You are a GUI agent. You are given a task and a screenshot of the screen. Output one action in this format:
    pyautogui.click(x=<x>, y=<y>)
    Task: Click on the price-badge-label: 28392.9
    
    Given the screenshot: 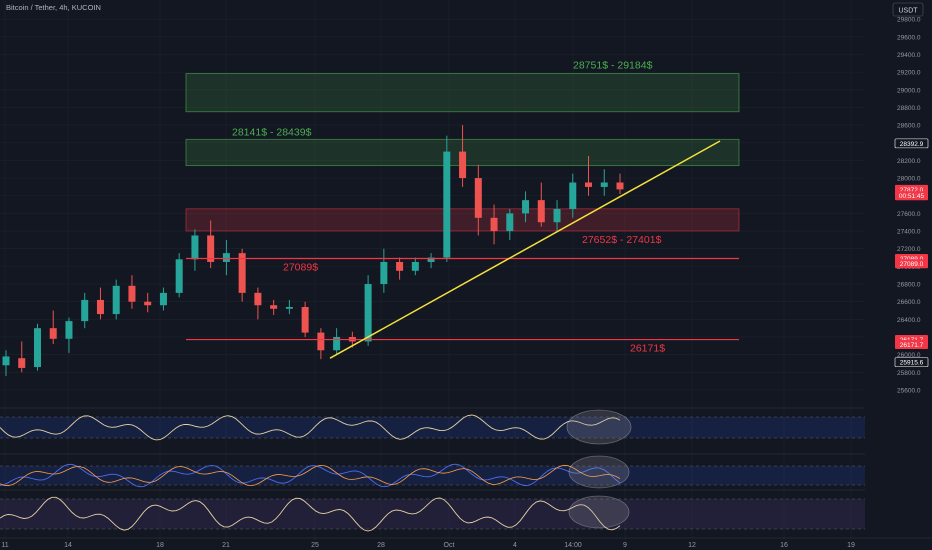 What is the action you would take?
    pyautogui.click(x=912, y=144)
    